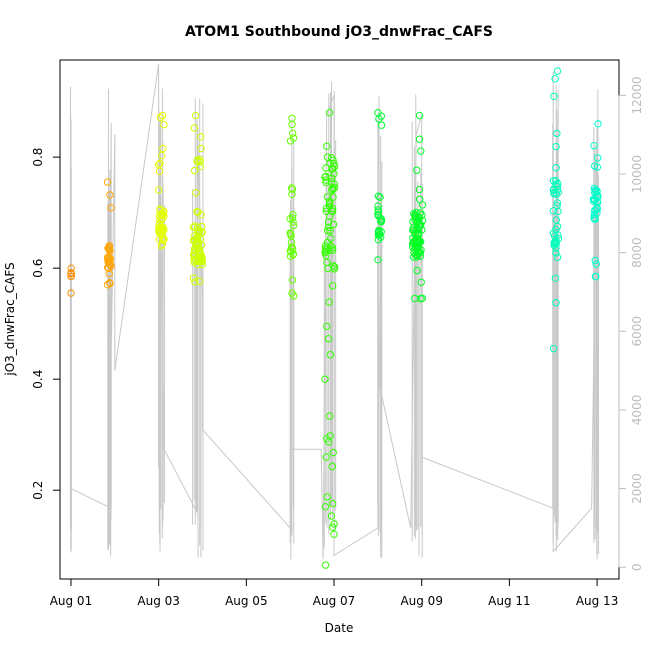 This screenshot has width=650, height=650. I want to click on y-tick-label: 0.6, so click(38, 268).